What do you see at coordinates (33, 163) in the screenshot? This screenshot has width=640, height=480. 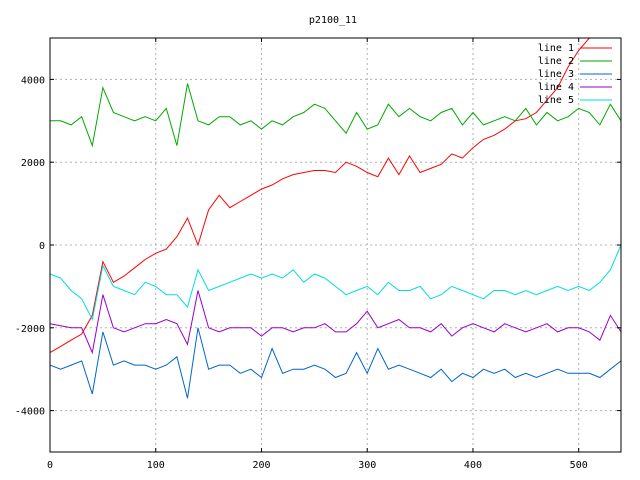 I see `y-tick-label: 2000` at bounding box center [33, 163].